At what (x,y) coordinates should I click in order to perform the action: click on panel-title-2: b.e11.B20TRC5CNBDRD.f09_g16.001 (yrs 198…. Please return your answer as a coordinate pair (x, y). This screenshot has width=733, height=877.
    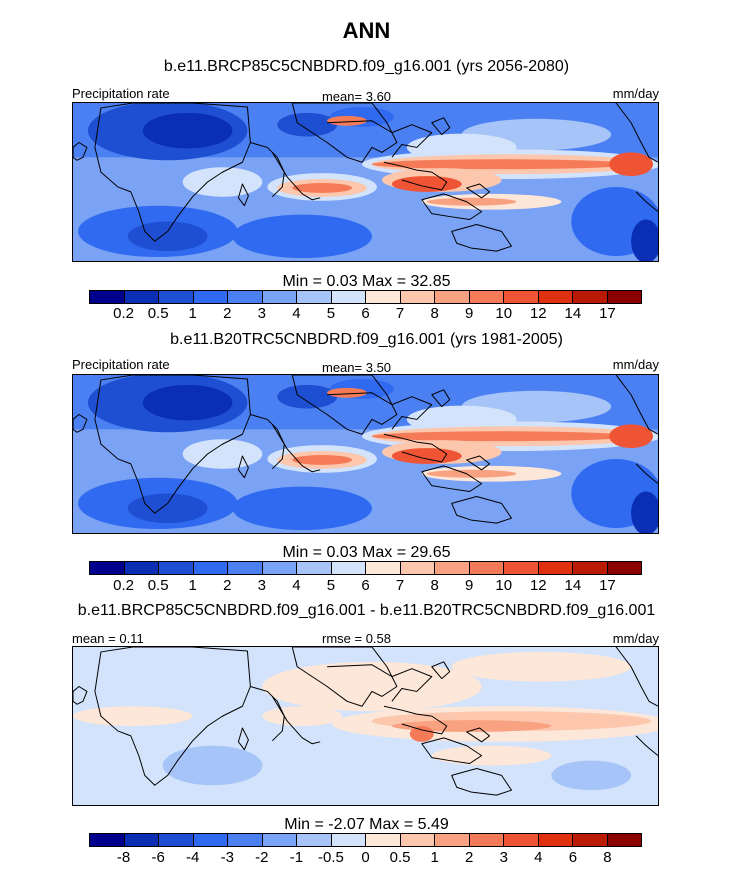
    Looking at the image, I should click on (366, 339).